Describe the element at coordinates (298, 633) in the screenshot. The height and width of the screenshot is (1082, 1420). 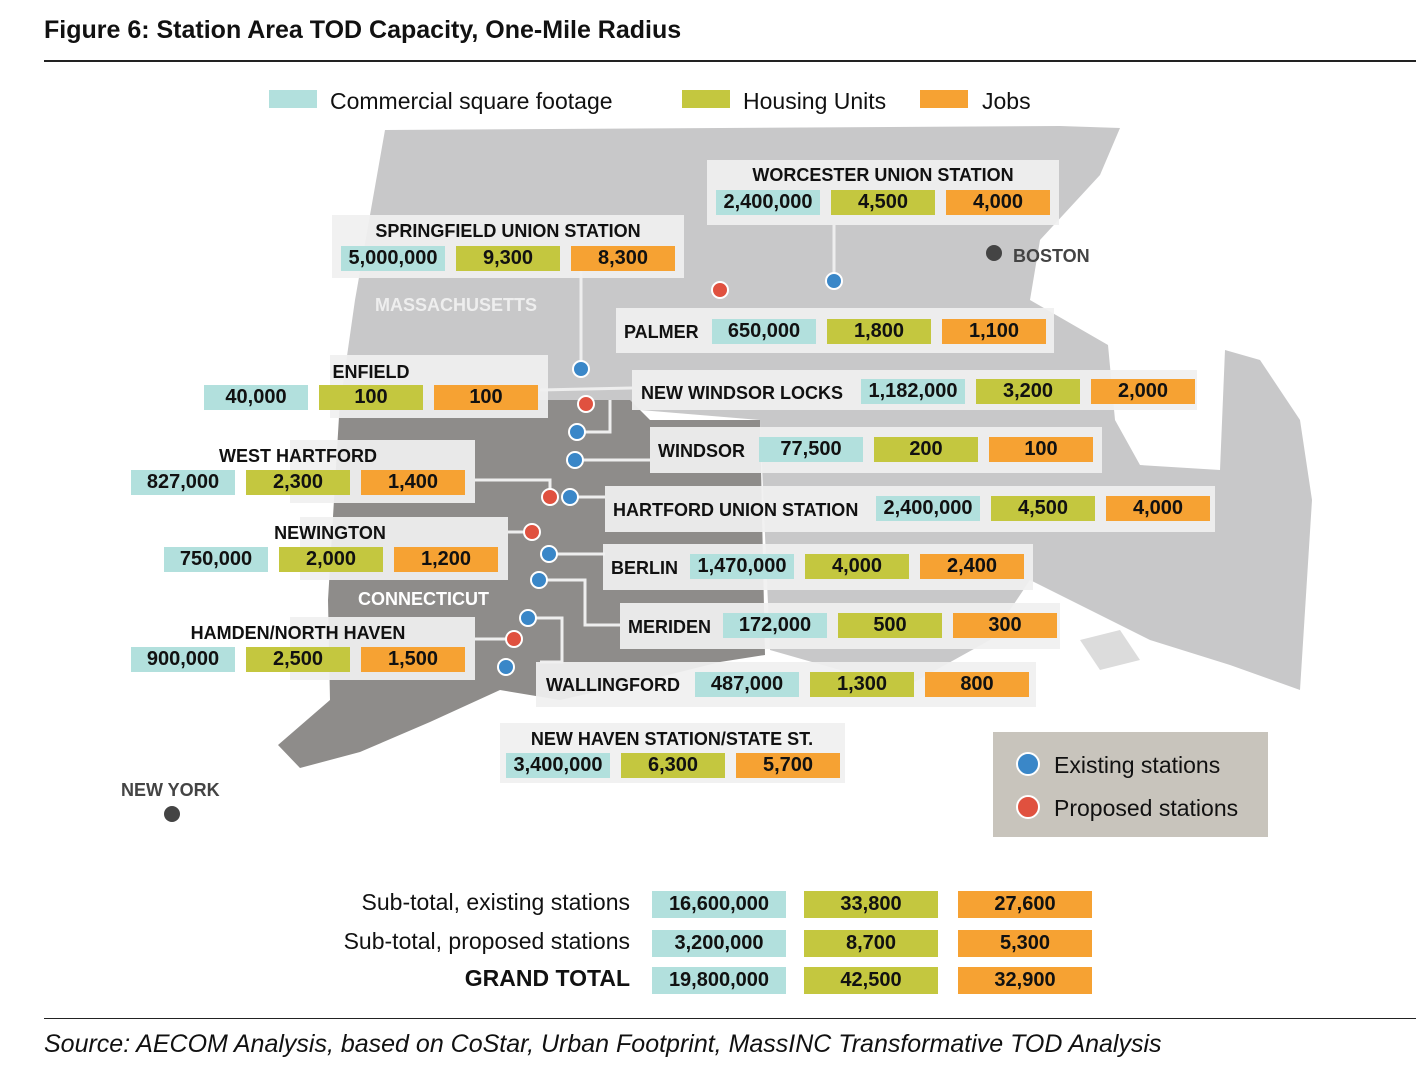
I see `station-name: HAMDEN/NORTH HAVEN` at that location.